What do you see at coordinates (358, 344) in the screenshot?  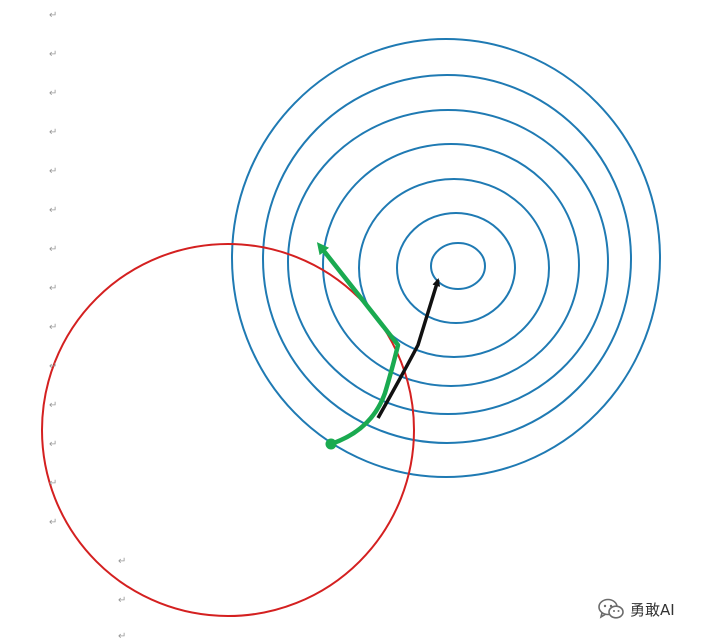 I see `projected-path` at bounding box center [358, 344].